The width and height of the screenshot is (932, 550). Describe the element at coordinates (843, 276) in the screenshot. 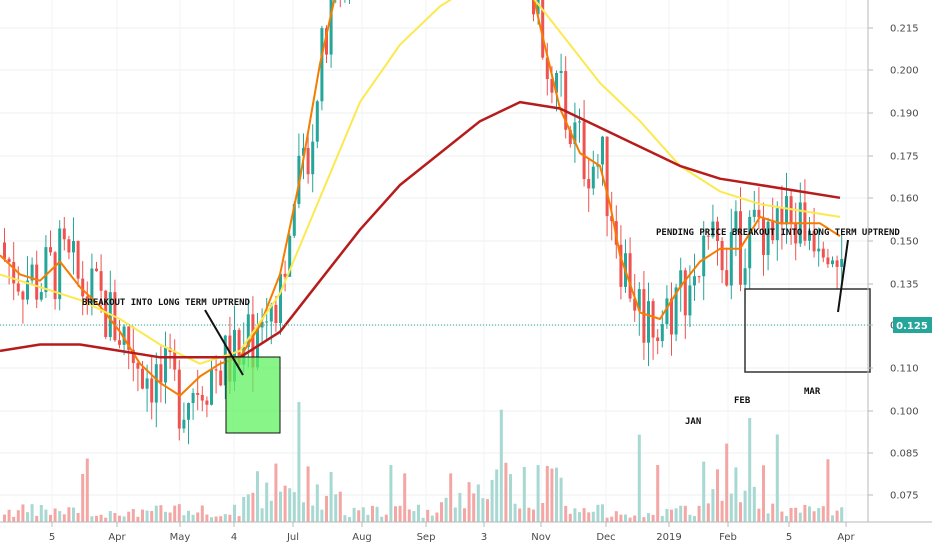

I see `pending-arrow` at that location.